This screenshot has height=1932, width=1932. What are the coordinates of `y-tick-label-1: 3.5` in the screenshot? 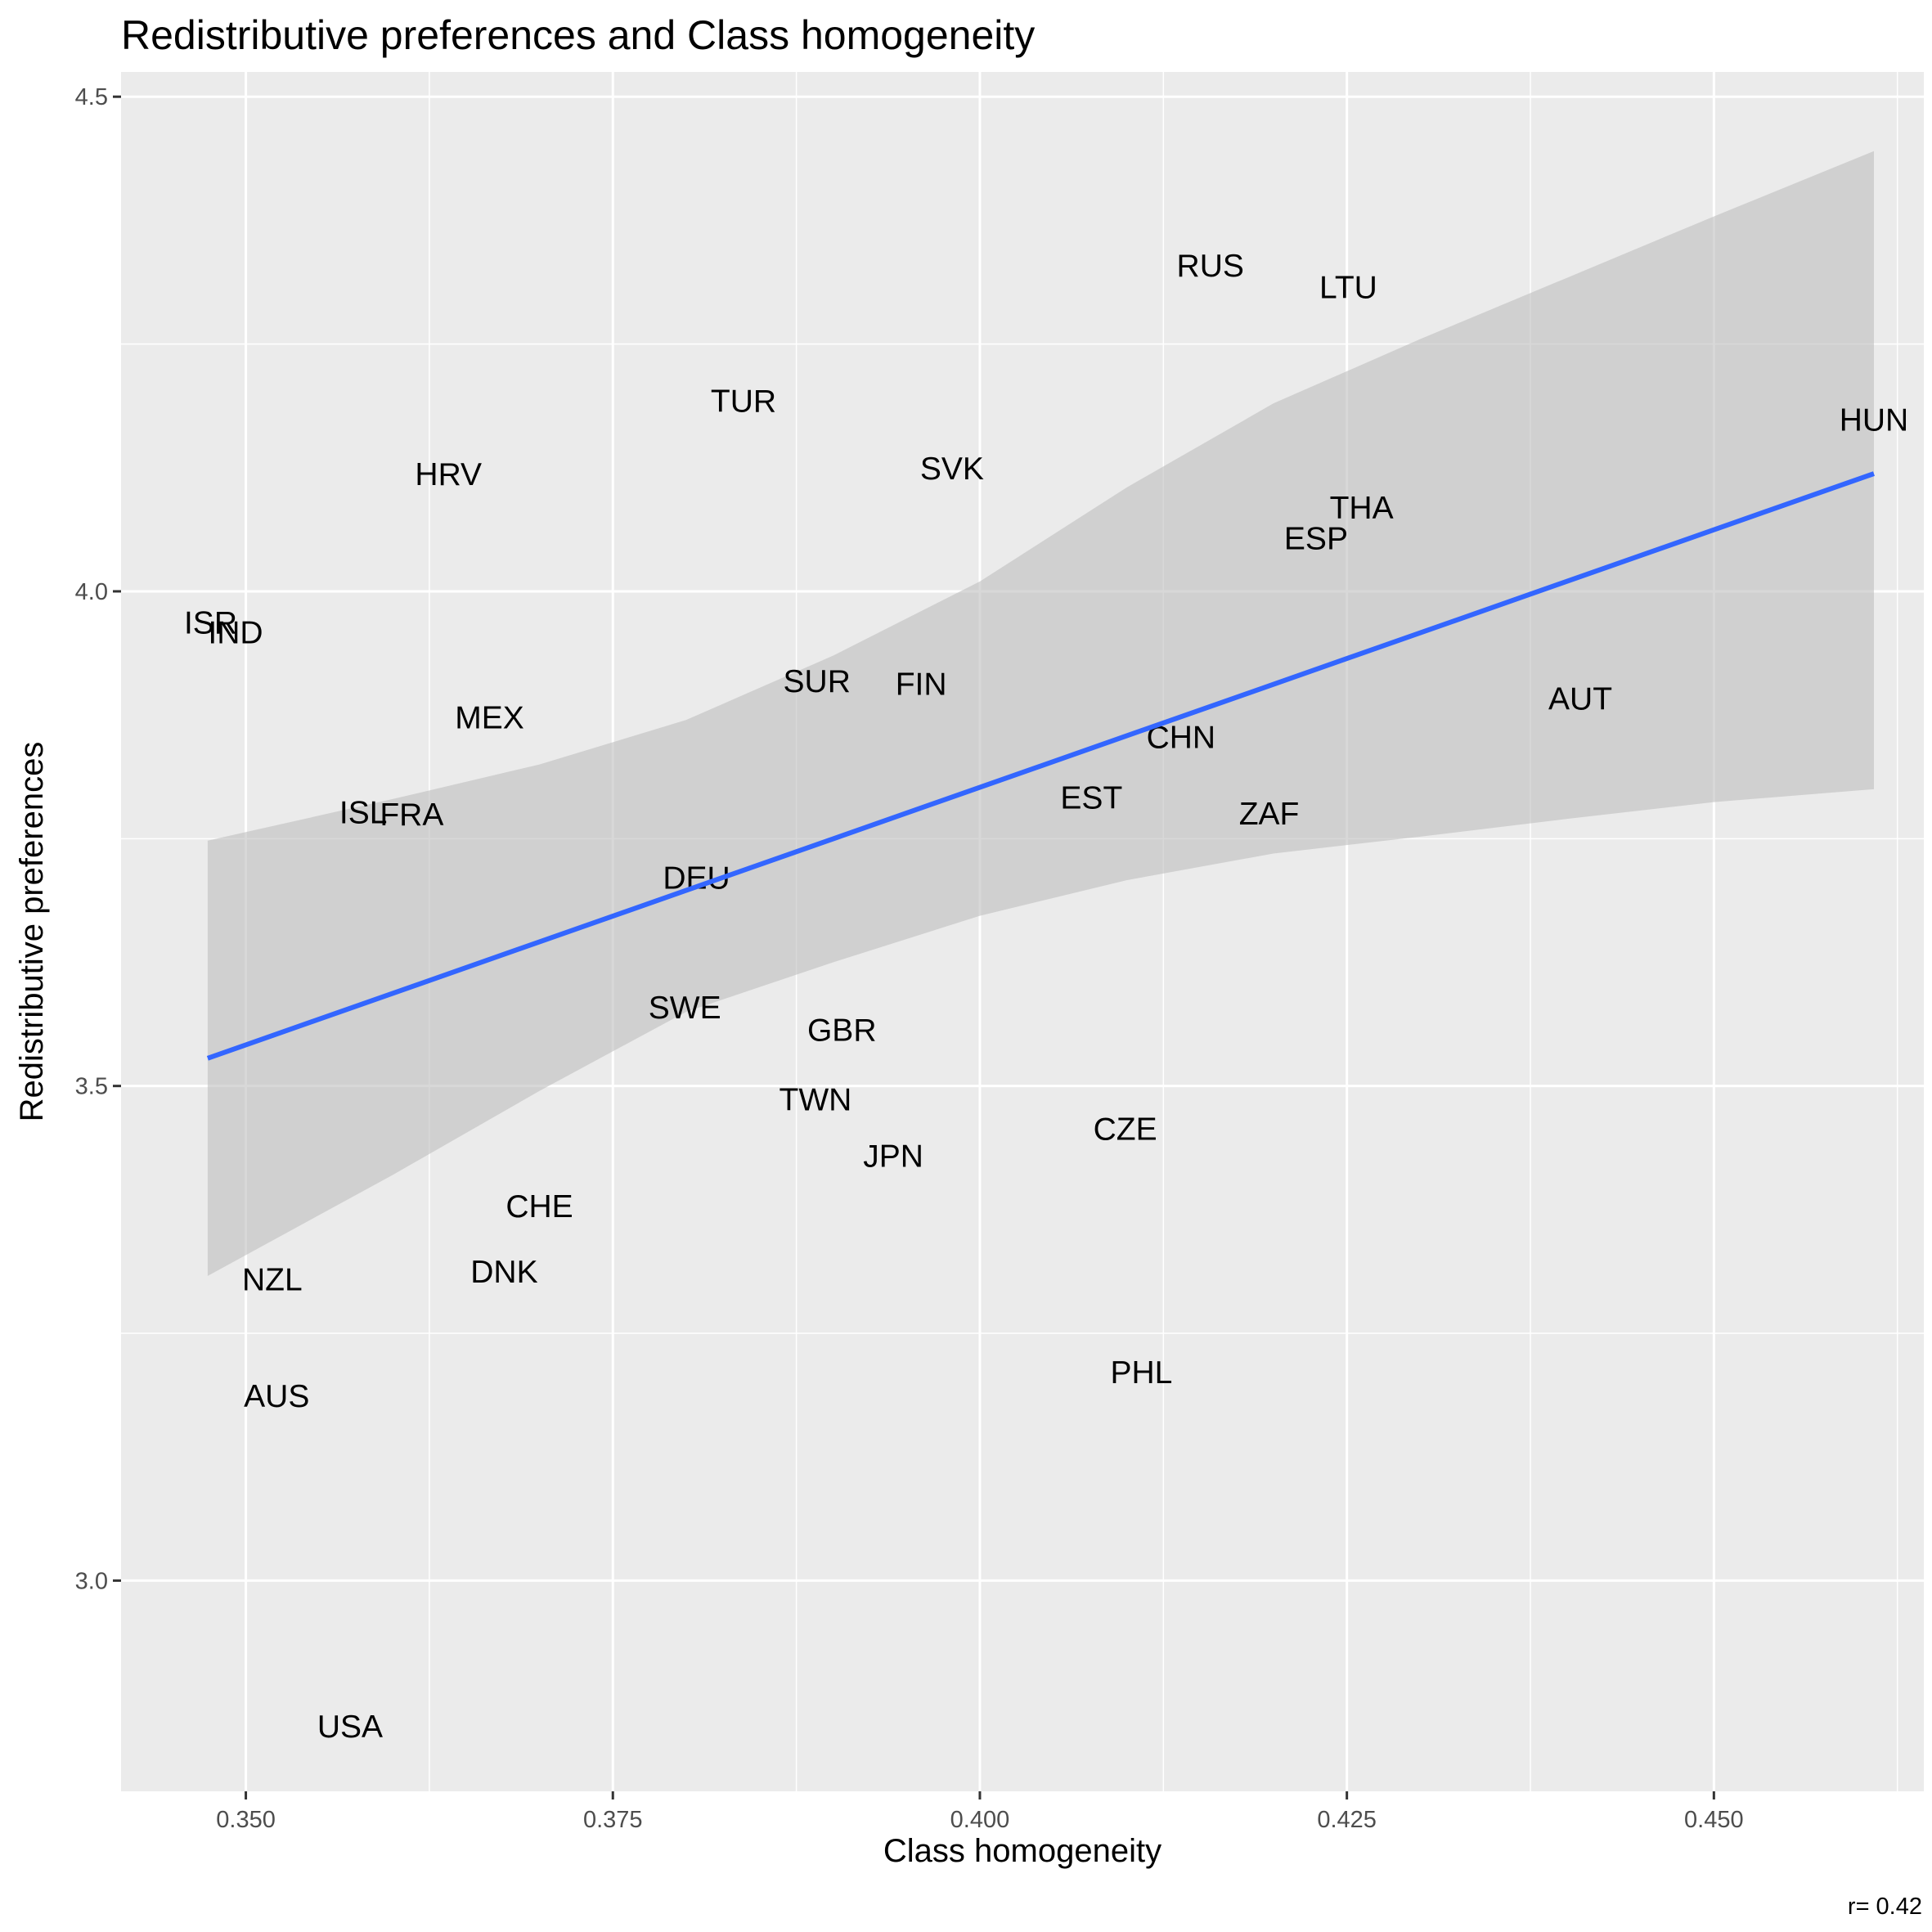 It's located at (92, 1087).